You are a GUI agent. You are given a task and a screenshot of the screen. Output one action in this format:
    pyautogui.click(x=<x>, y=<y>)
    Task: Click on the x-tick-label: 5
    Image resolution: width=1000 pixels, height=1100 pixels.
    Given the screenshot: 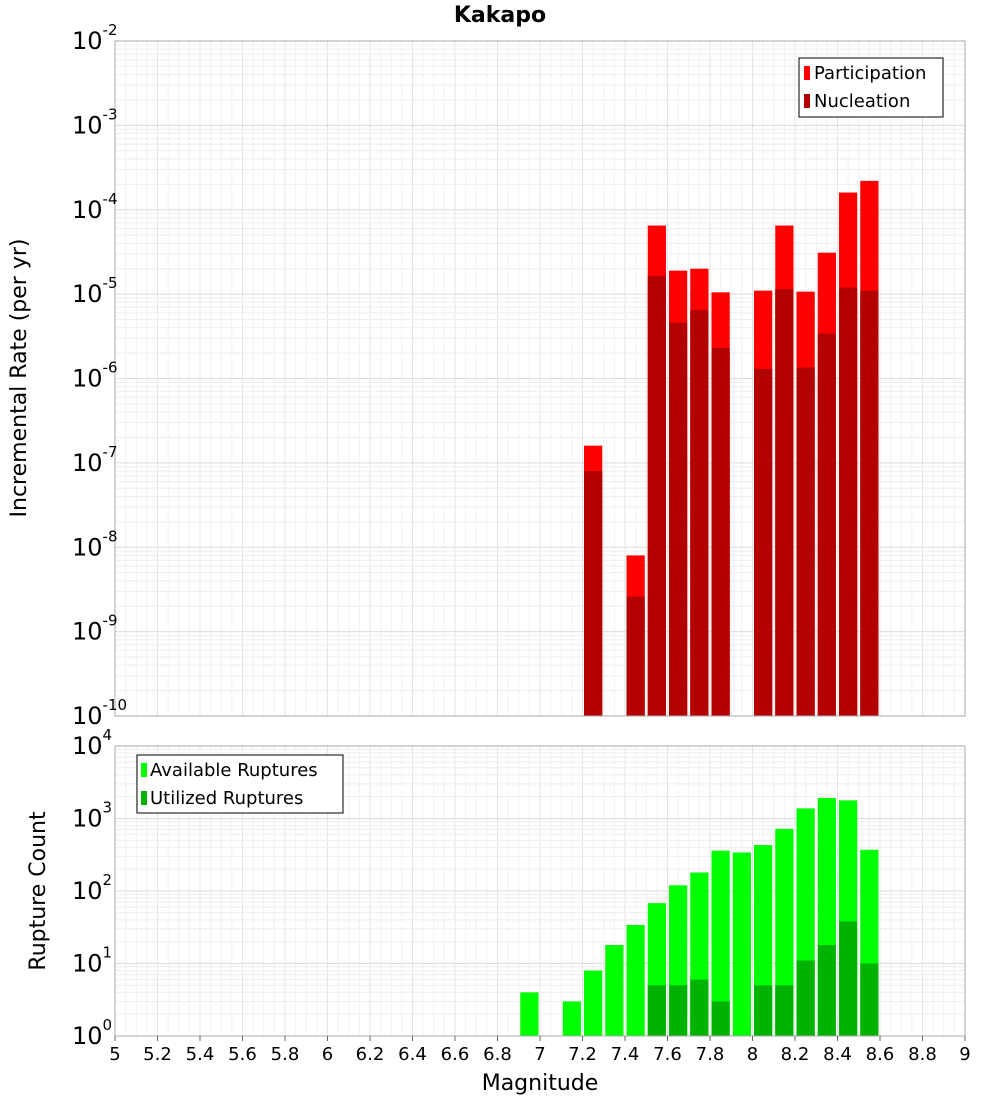 What is the action you would take?
    pyautogui.click(x=114, y=1054)
    